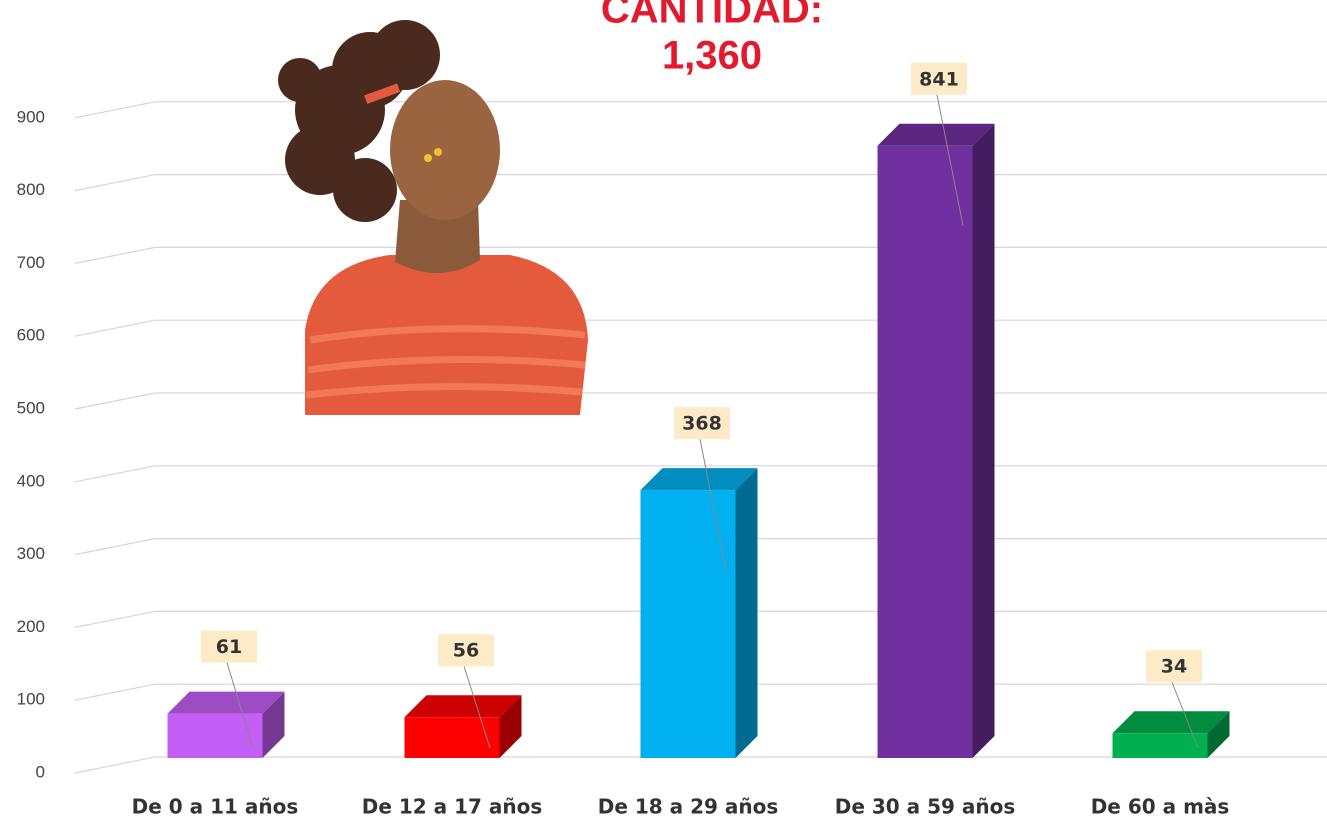  Describe the element at coordinates (688, 807) in the screenshot. I see `x-tick-label: De 18 a 29 años` at that location.